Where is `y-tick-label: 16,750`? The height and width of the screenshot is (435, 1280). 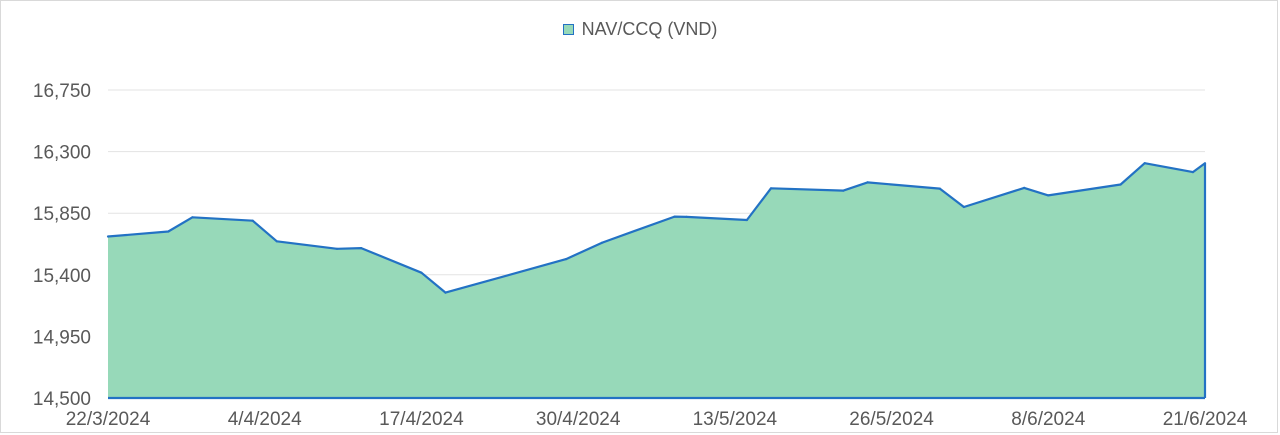
y-tick-label: 16,750 is located at coordinates (62, 91).